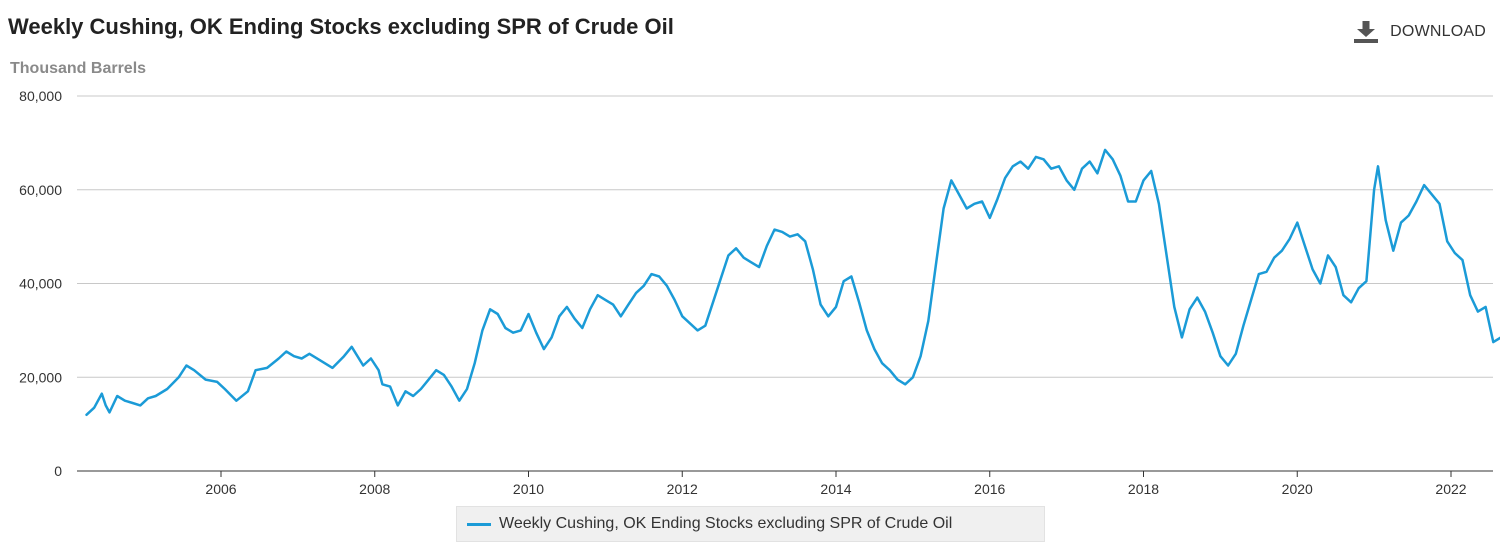  What do you see at coordinates (58, 471) in the screenshot?
I see `y-tick-label: 0` at bounding box center [58, 471].